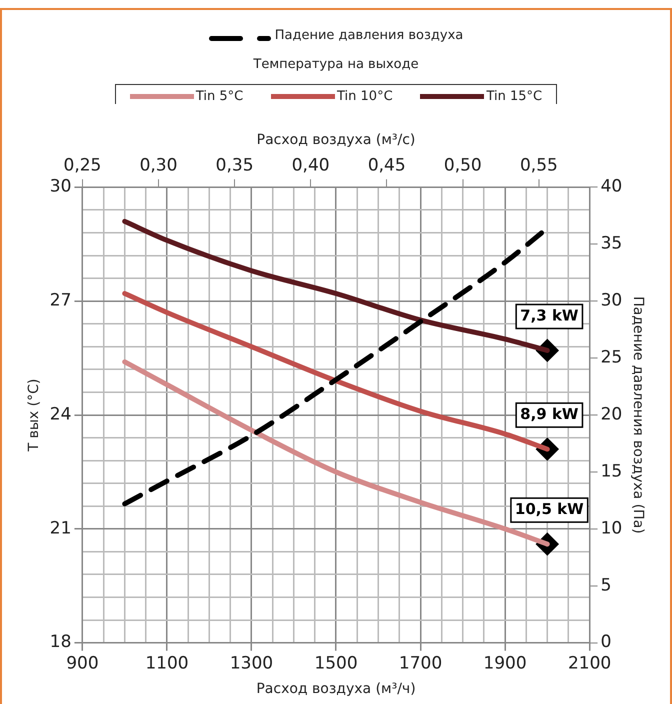 This screenshot has width=672, height=704. I want to click on x2-tick-label: 0,35, so click(235, 165).